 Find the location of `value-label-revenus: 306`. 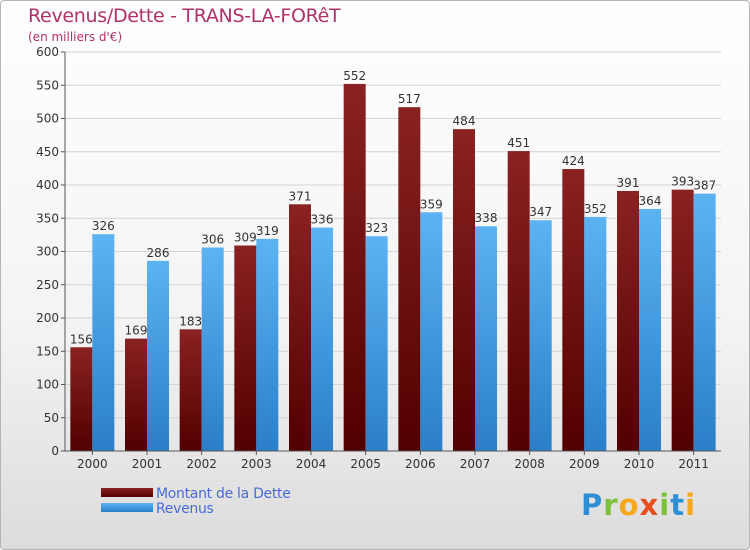

value-label-revenus: 306 is located at coordinates (212, 240).